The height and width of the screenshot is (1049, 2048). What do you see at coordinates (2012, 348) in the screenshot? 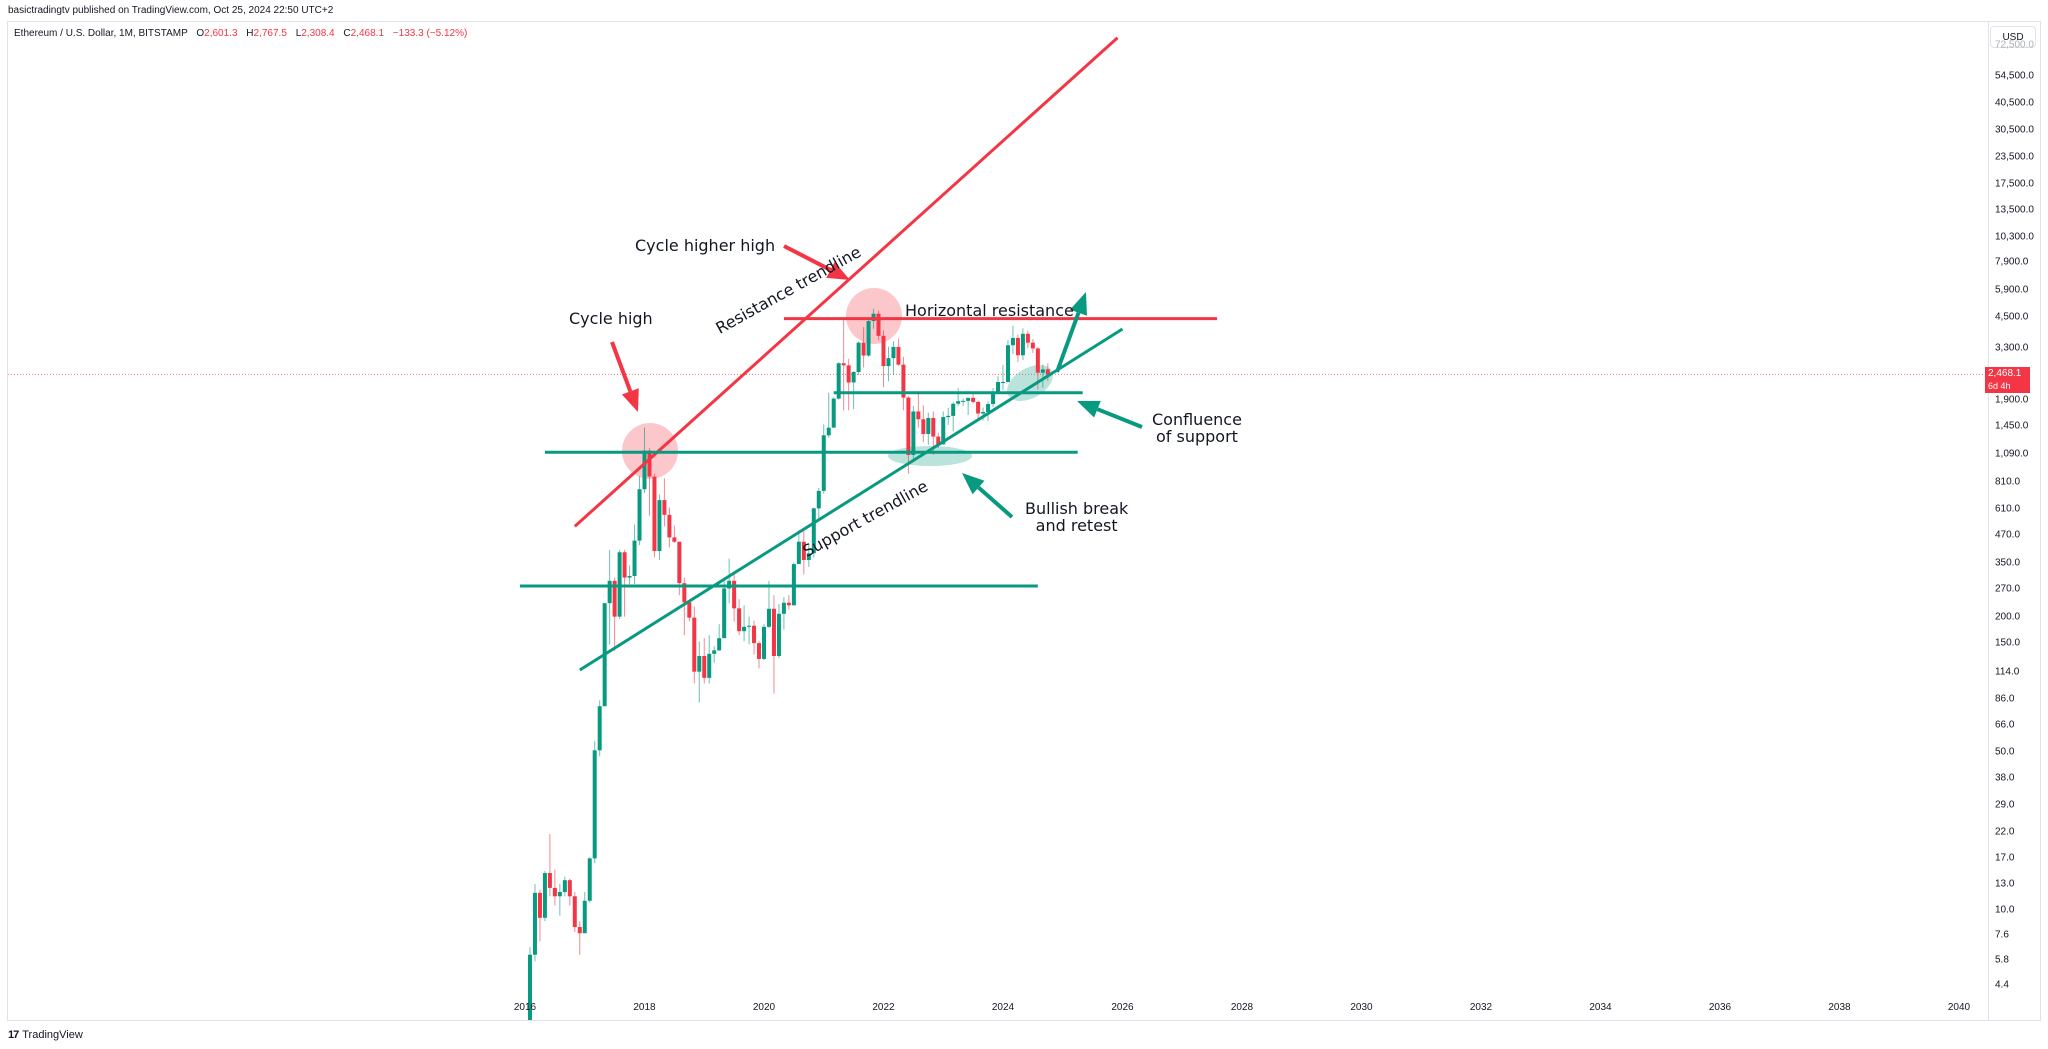
I see `price-tick: 3,300.0` at bounding box center [2012, 348].